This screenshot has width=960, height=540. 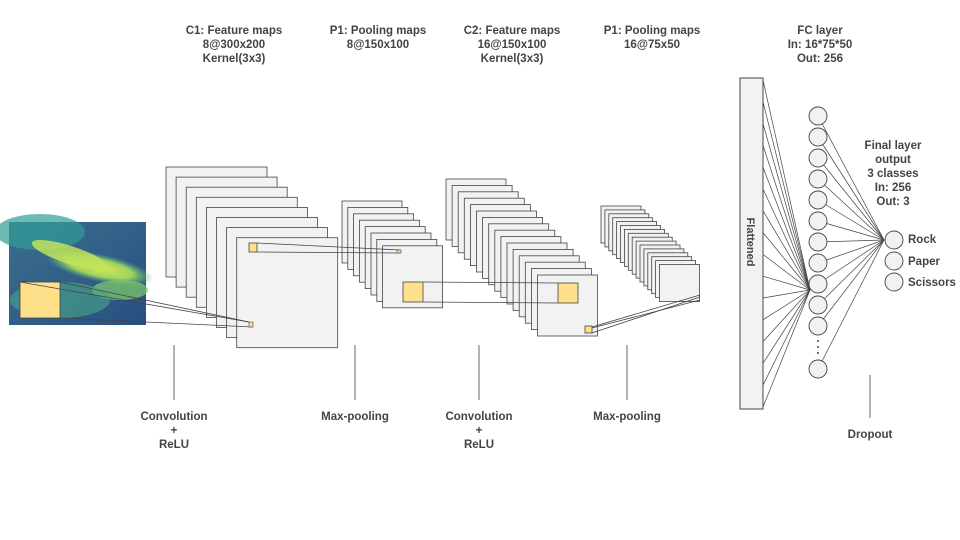 I want to click on final-layer-l3: 3 classes, so click(x=892, y=174).